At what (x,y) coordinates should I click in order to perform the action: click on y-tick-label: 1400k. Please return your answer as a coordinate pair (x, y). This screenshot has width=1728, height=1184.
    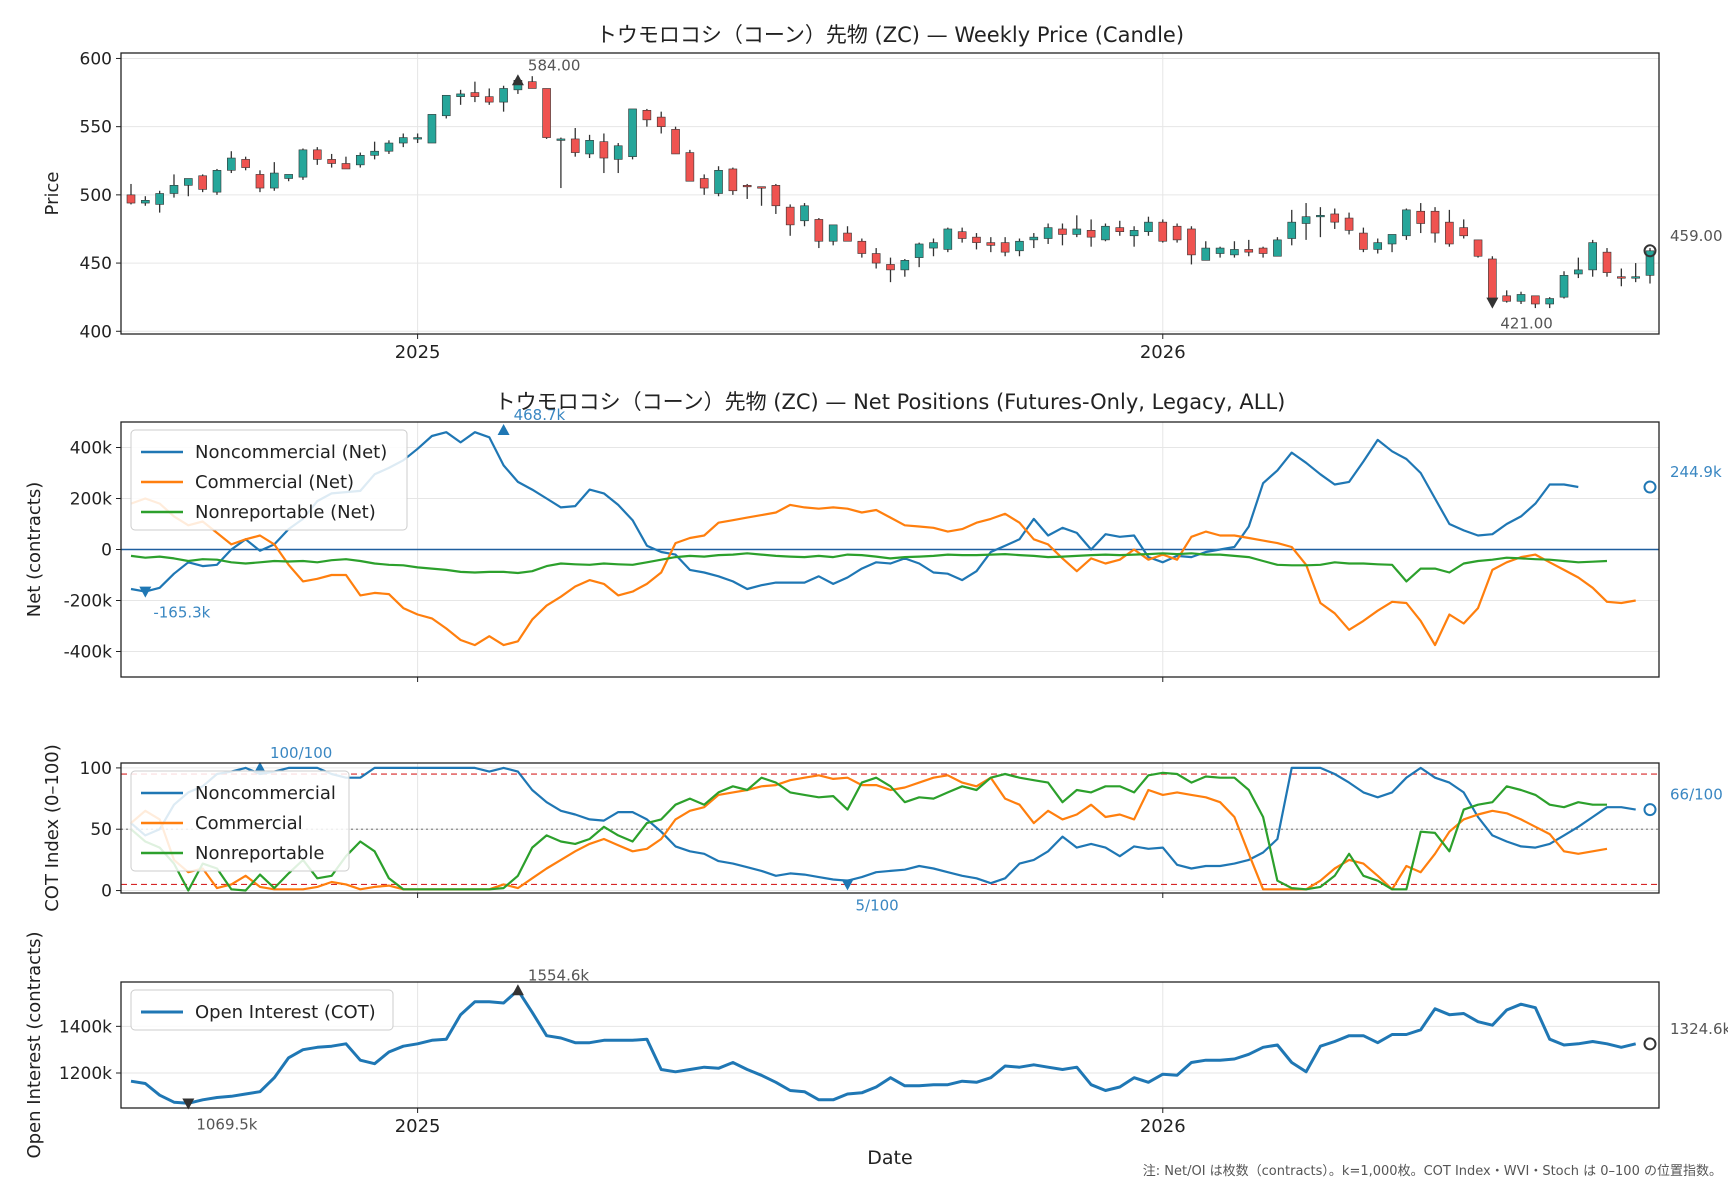
    Looking at the image, I should click on (85, 1027).